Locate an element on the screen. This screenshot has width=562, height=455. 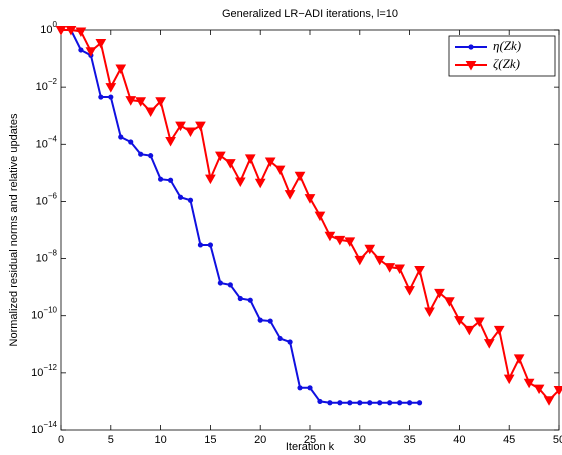
y-tick-label: 10⁰ is located at coordinates (48, 28).